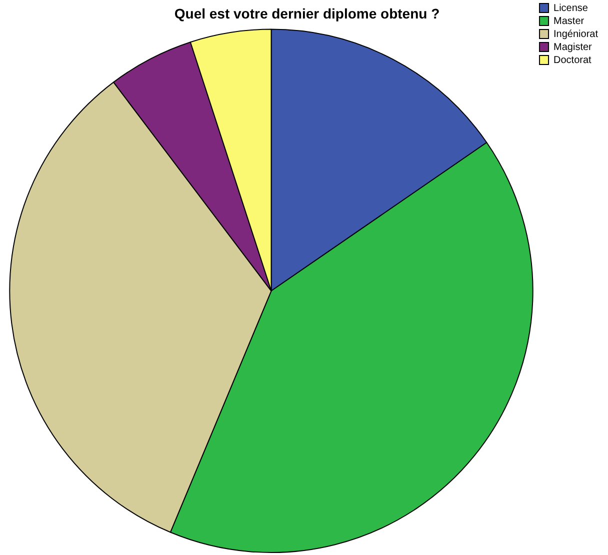 This screenshot has width=608, height=555. Describe the element at coordinates (571, 8) in the screenshot. I see `legend-label: License` at that location.